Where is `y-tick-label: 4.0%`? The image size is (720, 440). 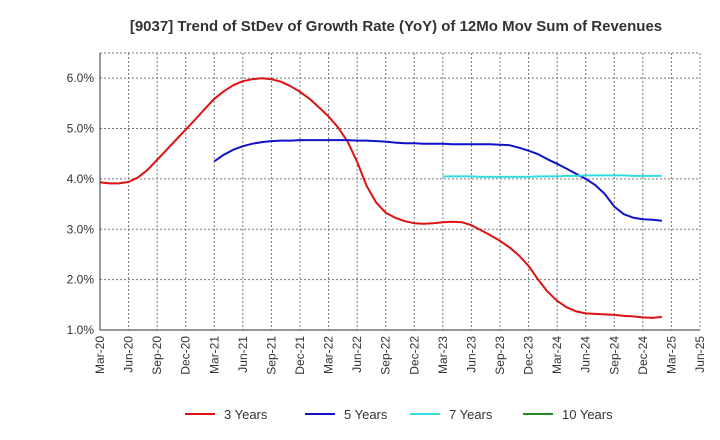
y-tick-label: 4.0% is located at coordinates (81, 179).